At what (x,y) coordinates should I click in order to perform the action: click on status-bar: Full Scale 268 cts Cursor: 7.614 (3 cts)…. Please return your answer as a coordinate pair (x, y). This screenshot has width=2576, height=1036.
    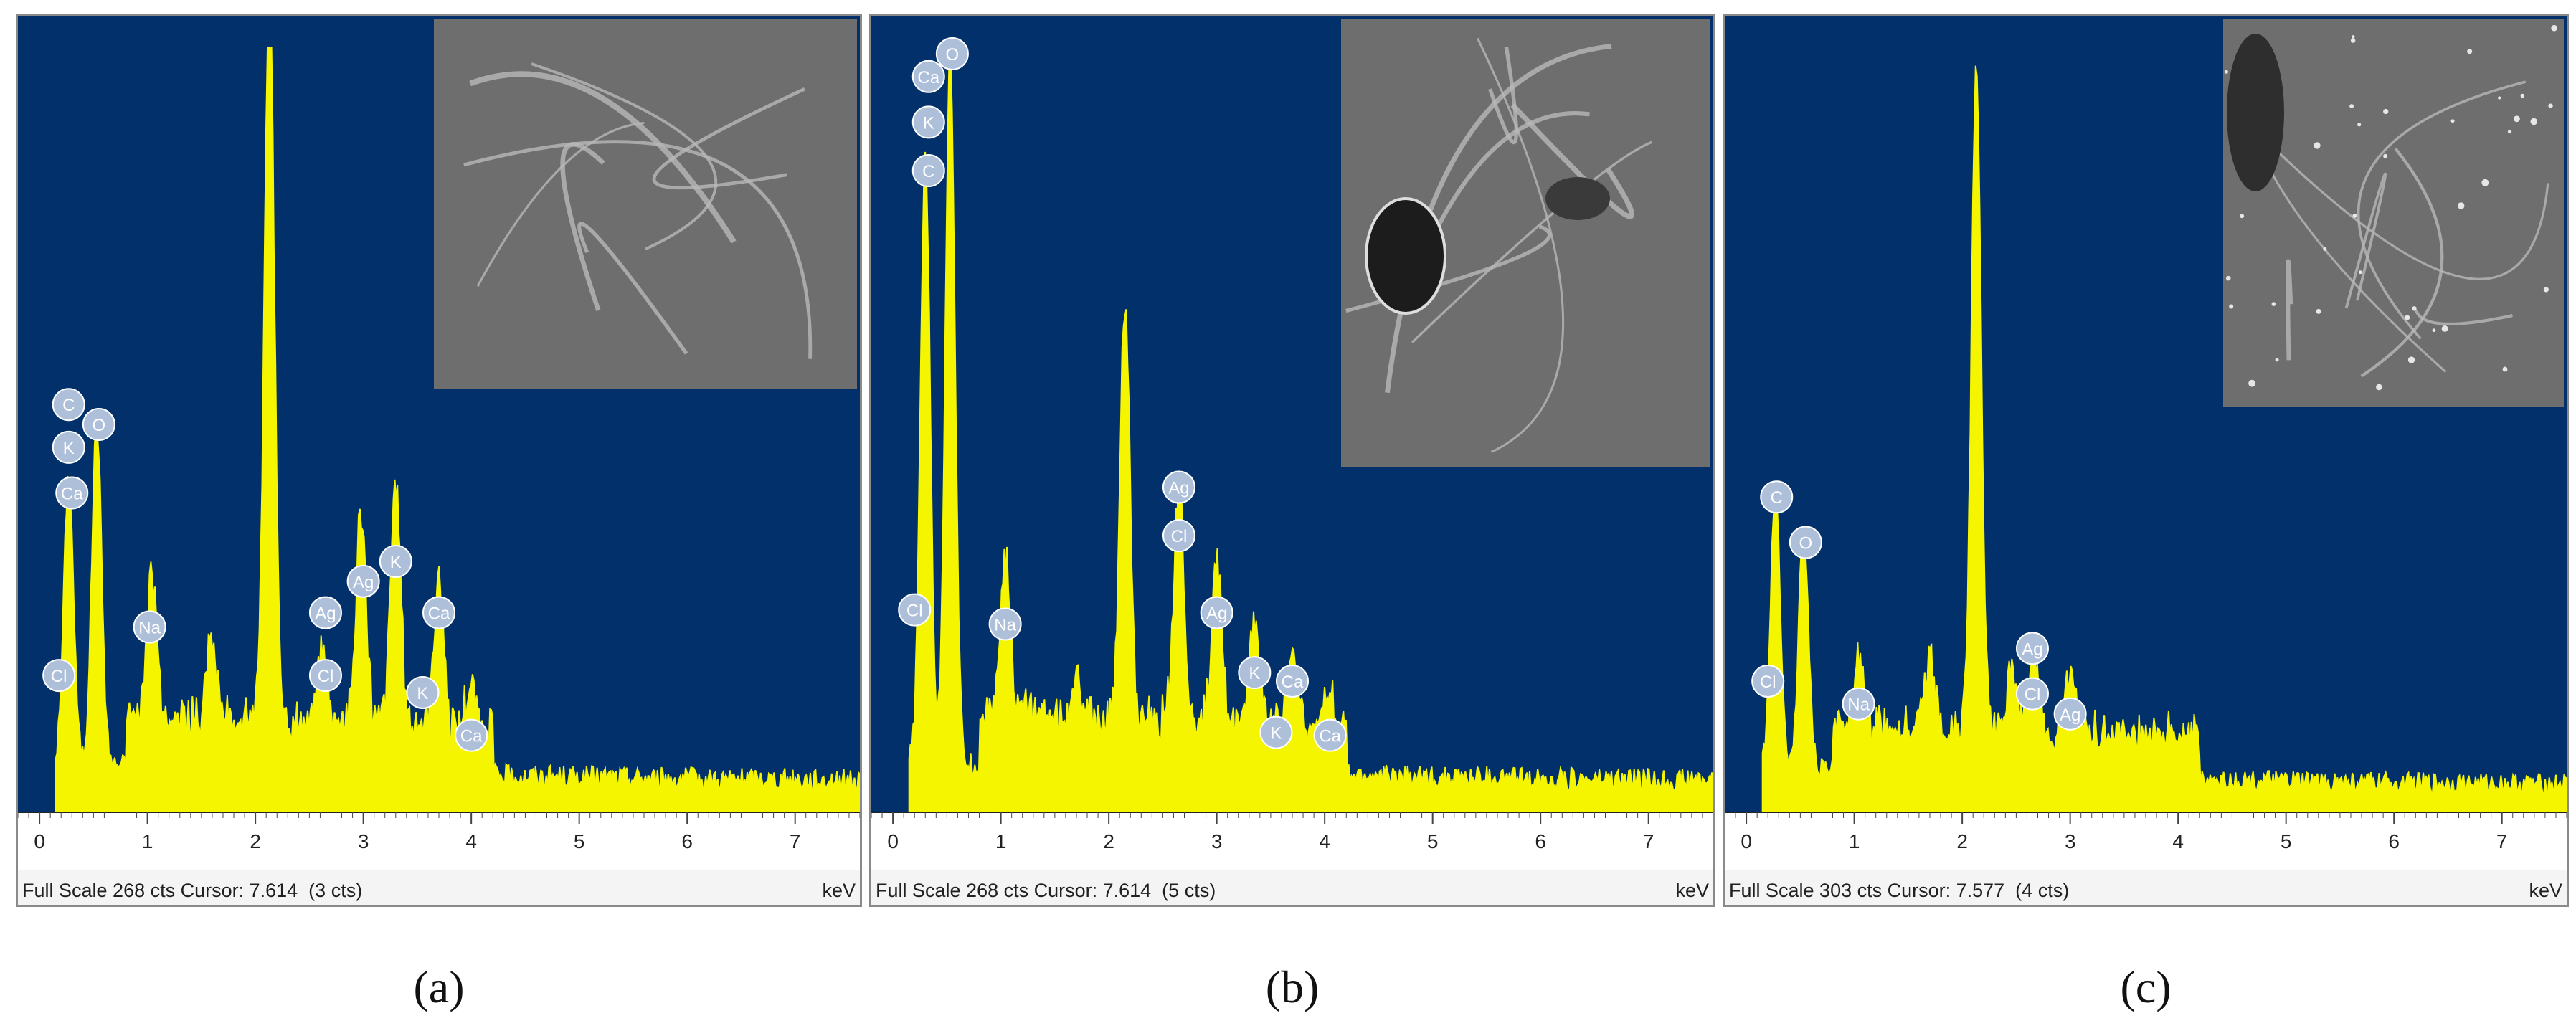
    Looking at the image, I should click on (439, 890).